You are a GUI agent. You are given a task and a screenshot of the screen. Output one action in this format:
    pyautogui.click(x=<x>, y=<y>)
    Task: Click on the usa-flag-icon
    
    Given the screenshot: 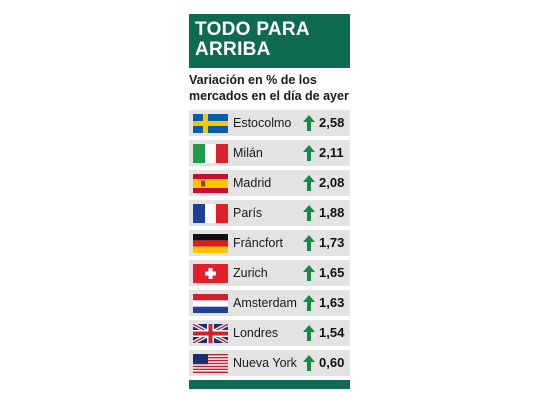 What is the action you would take?
    pyautogui.click(x=210, y=363)
    